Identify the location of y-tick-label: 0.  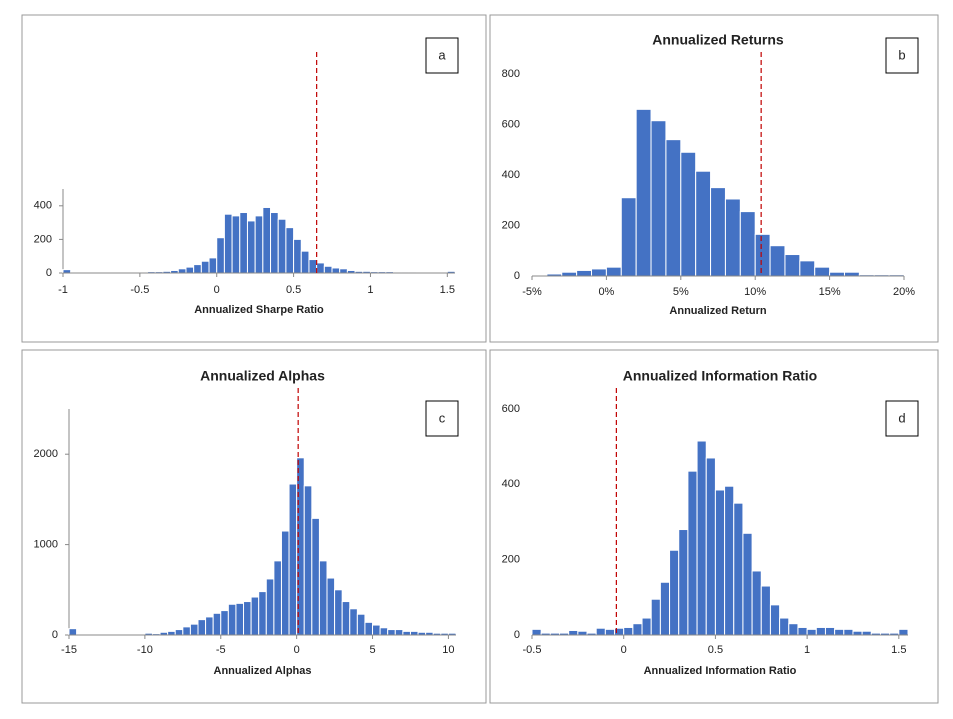
(517, 276).